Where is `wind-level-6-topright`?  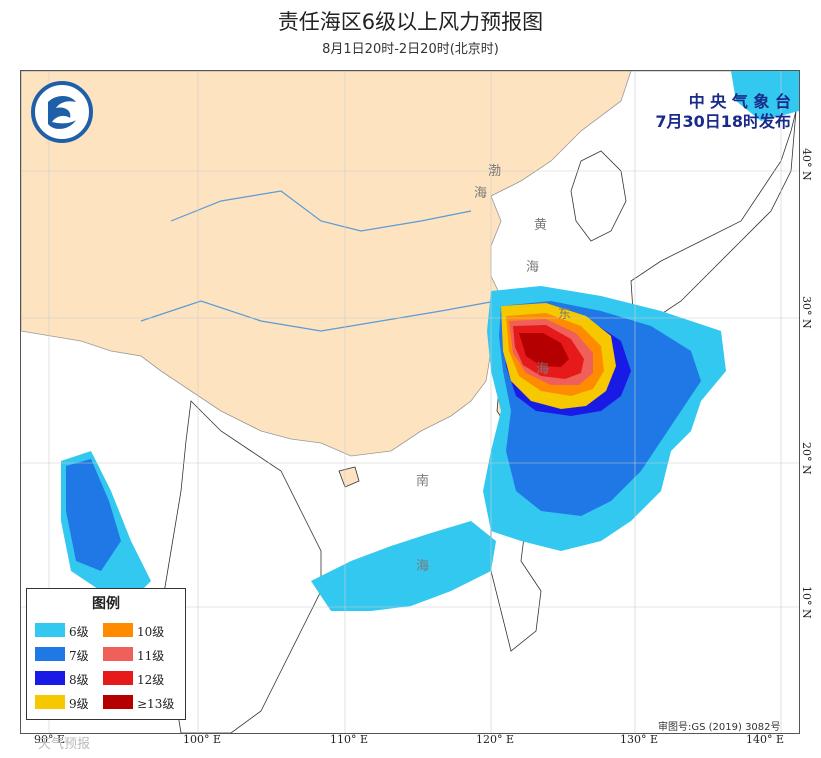 wind-level-6-topright is located at coordinates (765, 96).